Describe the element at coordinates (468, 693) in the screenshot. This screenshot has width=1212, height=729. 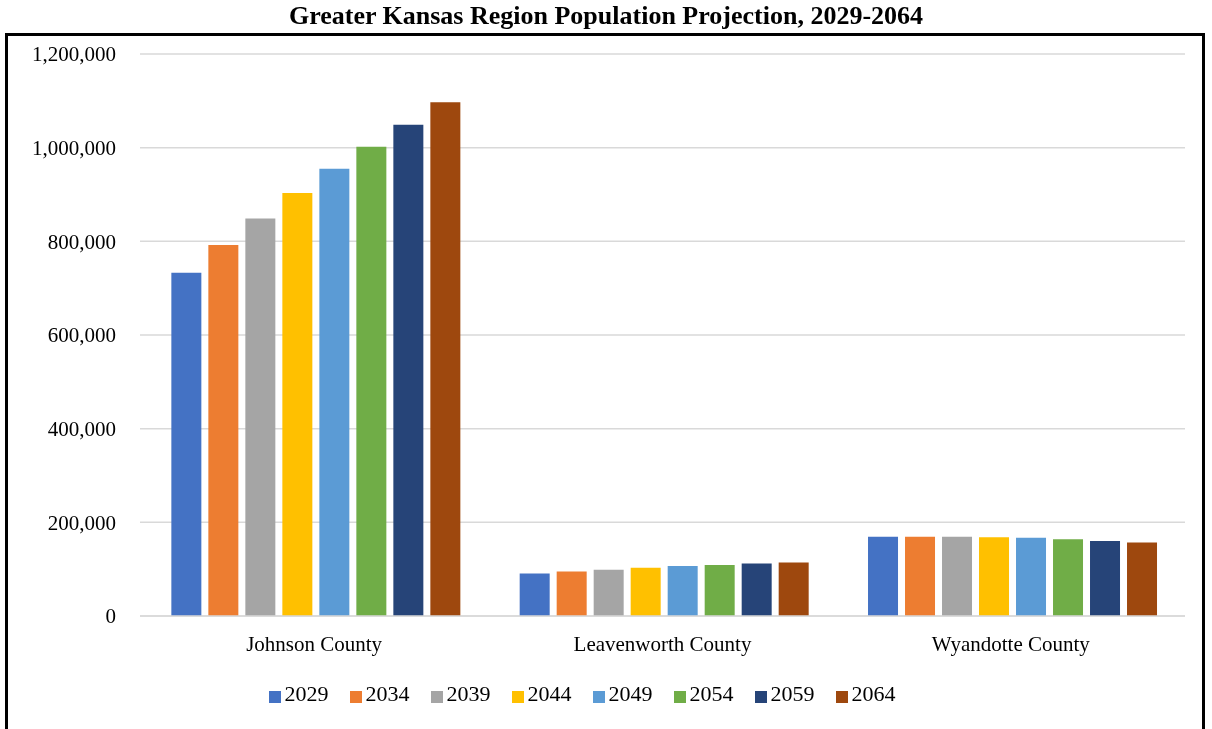
I see `legend-label: 2039` at that location.